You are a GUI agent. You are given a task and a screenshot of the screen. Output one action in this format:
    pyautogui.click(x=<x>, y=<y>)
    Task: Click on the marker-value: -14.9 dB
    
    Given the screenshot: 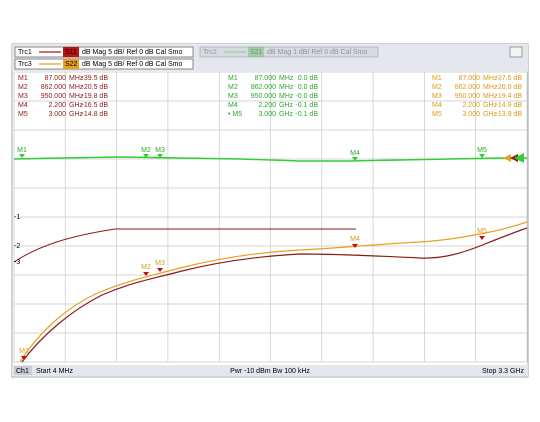 What is the action you would take?
    pyautogui.click(x=509, y=105)
    